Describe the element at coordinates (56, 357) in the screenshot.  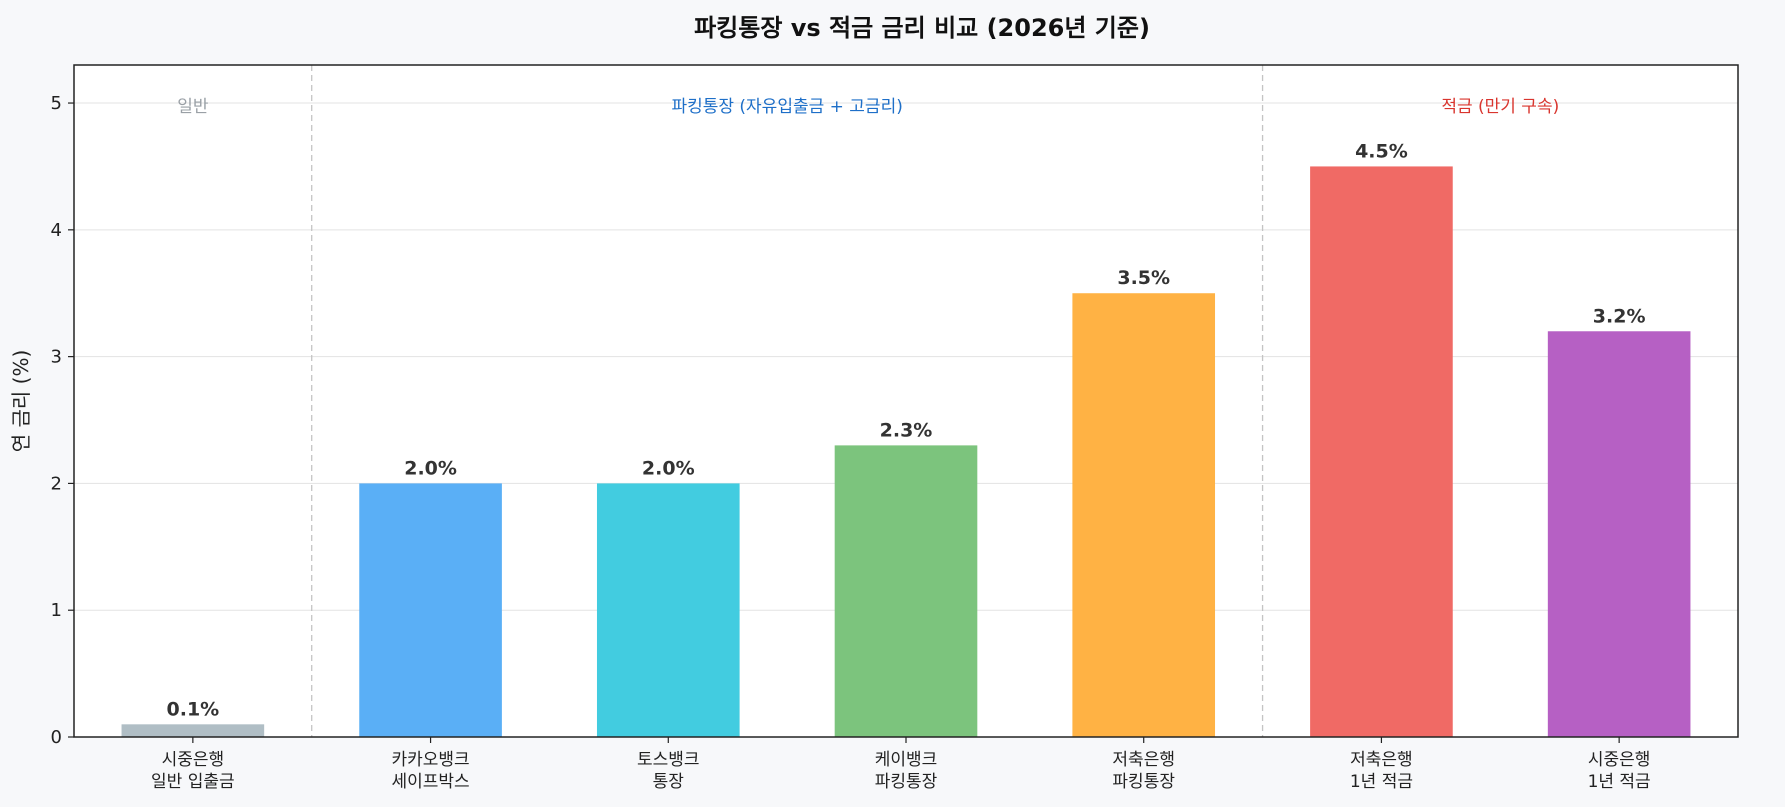
I see `y-tick-label: 3` at that location.